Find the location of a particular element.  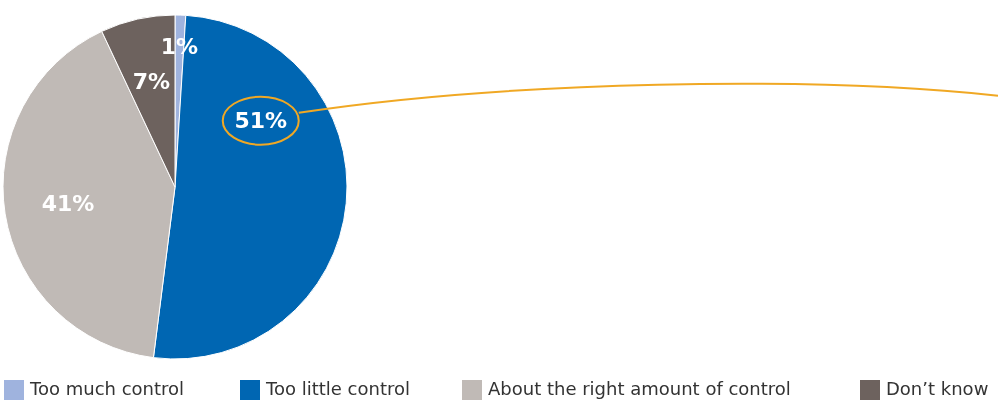

legend-label: Don’t know is located at coordinates (937, 388).